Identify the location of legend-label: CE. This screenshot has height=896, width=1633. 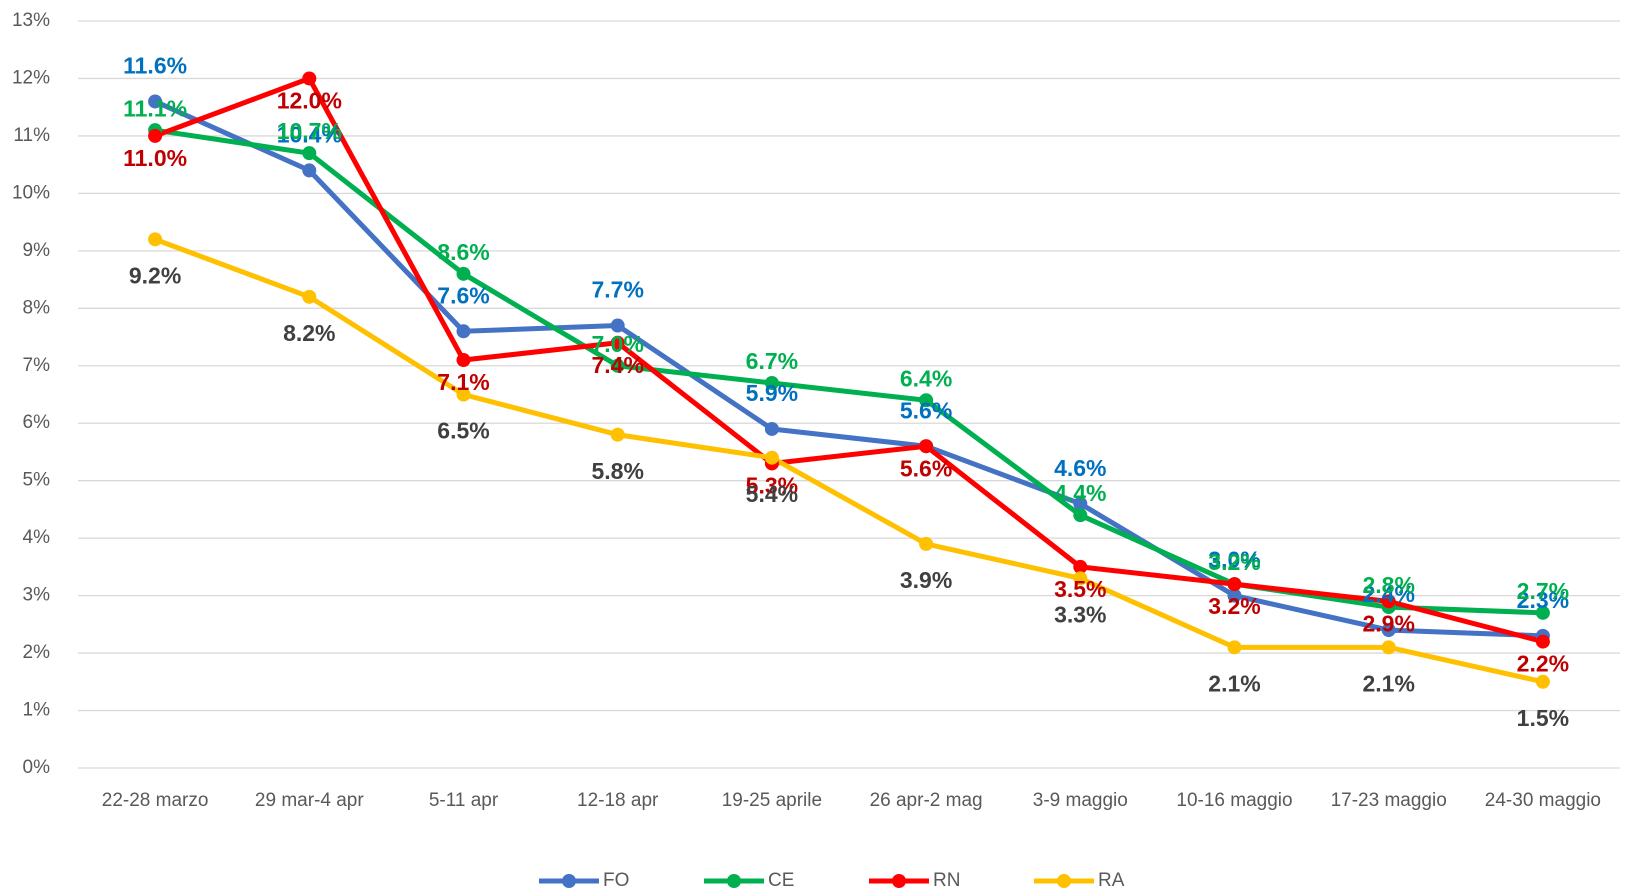
(781, 880).